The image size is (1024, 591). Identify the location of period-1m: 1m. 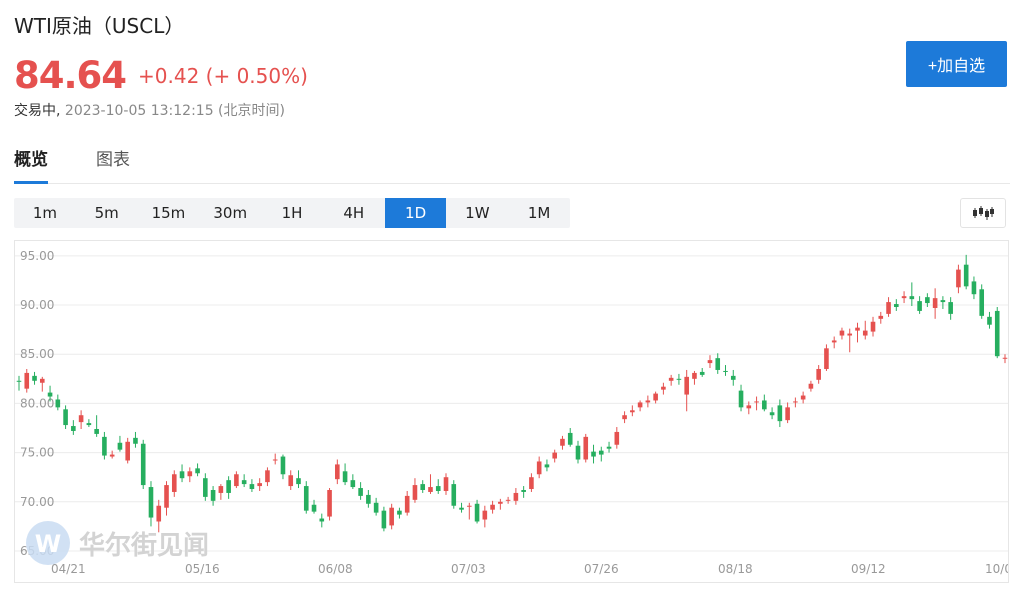
(44, 213).